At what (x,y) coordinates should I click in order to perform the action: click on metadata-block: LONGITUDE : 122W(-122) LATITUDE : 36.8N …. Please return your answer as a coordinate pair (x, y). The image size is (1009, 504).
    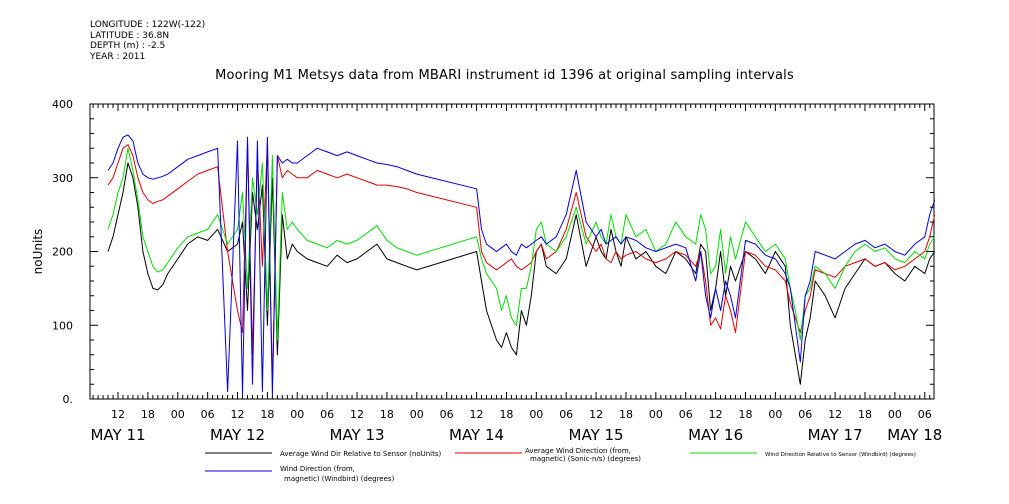
    Looking at the image, I should click on (147, 41).